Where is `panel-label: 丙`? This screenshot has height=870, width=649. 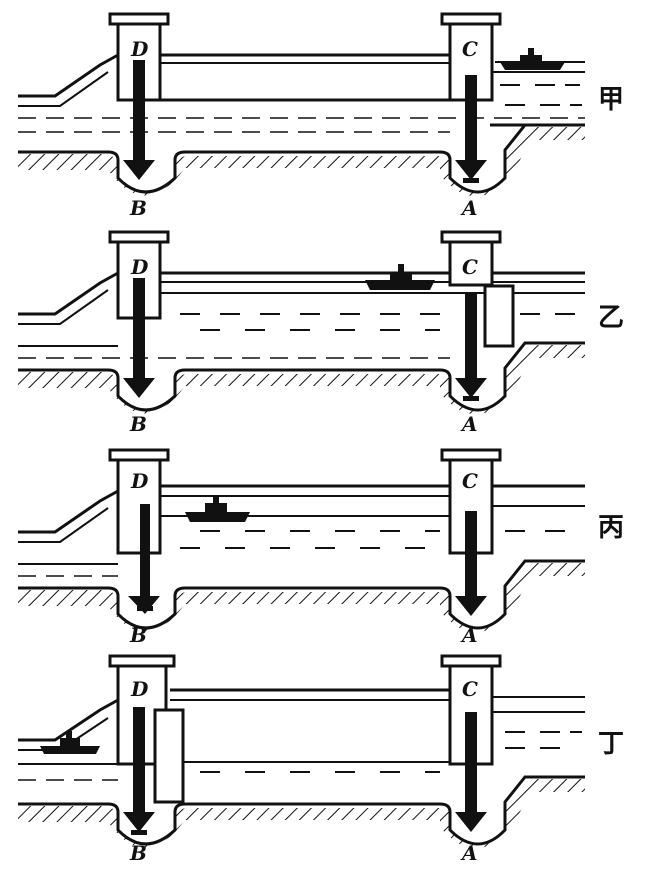
panel-label: 丙 is located at coordinates (611, 528).